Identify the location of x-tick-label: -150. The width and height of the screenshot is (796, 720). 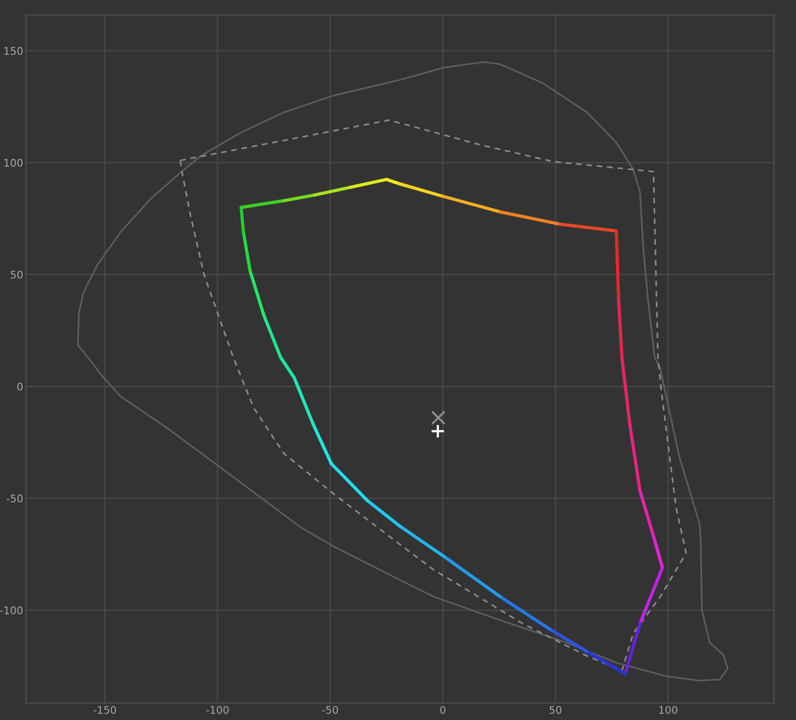
(105, 710).